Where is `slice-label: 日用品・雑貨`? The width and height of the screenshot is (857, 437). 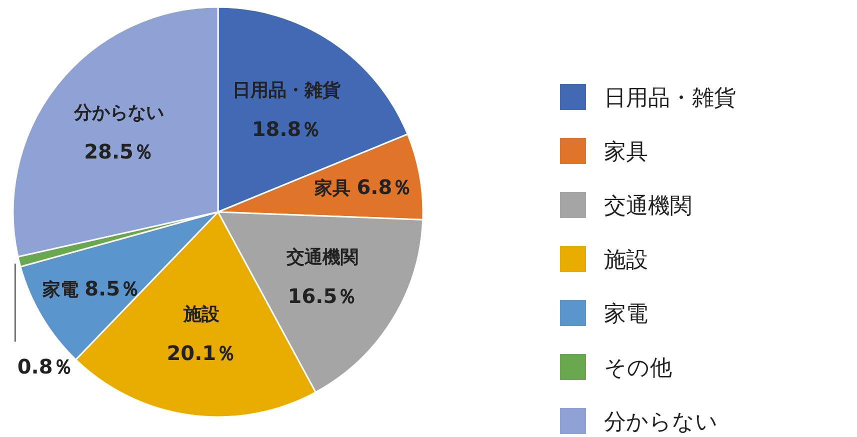
slice-label: 日用品・雑貨 is located at coordinates (286, 90).